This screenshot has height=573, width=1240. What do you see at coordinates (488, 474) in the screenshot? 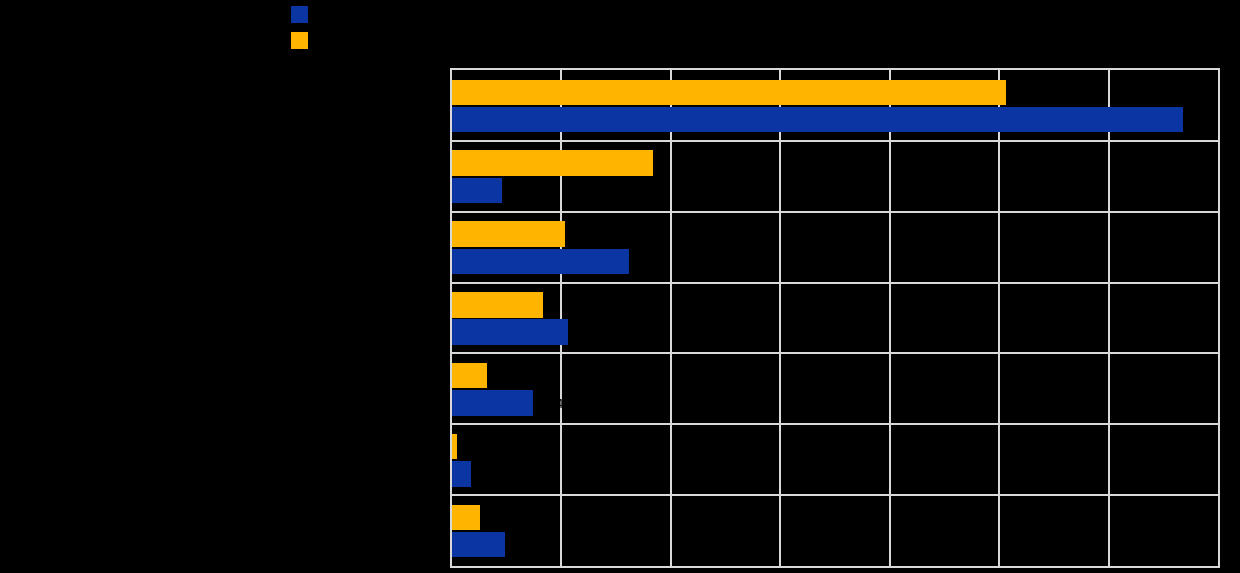
I see `value-label-blue-series-row-6: 0,17` at bounding box center [488, 474].